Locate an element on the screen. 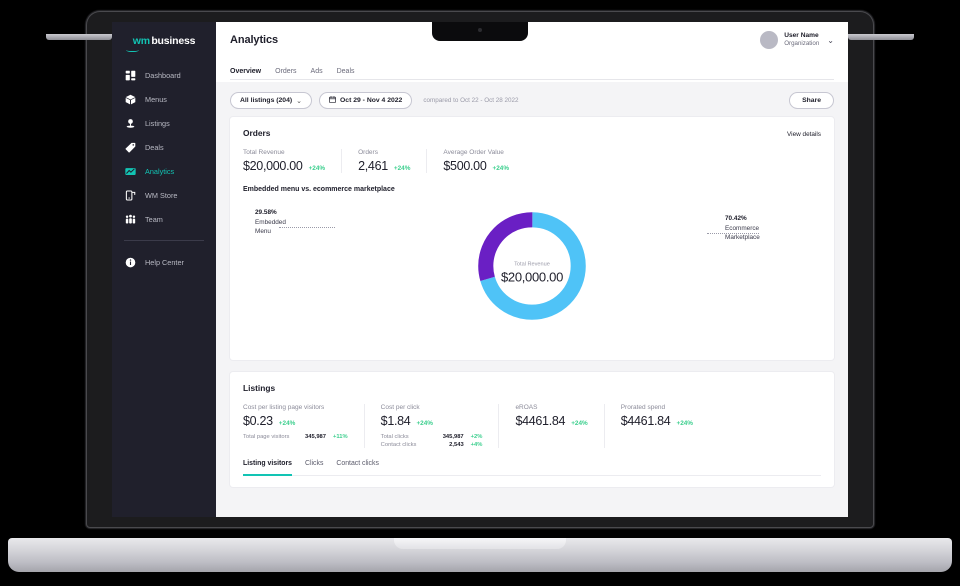  sub-metric-delta: +4% is located at coordinates (476, 445).